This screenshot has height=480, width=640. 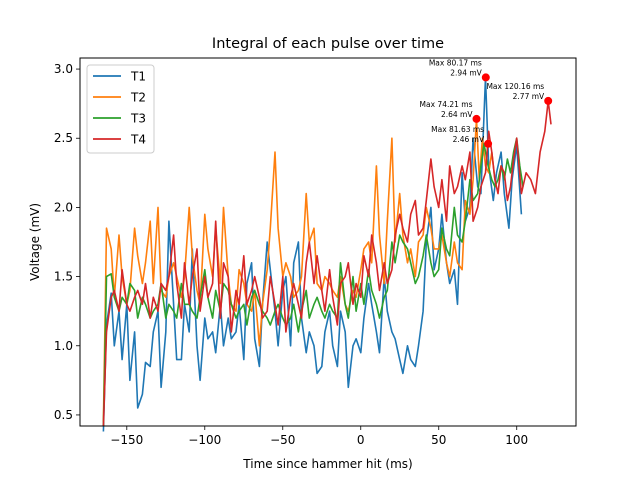 I want to click on x-tick-label: 50, so click(x=438, y=440).